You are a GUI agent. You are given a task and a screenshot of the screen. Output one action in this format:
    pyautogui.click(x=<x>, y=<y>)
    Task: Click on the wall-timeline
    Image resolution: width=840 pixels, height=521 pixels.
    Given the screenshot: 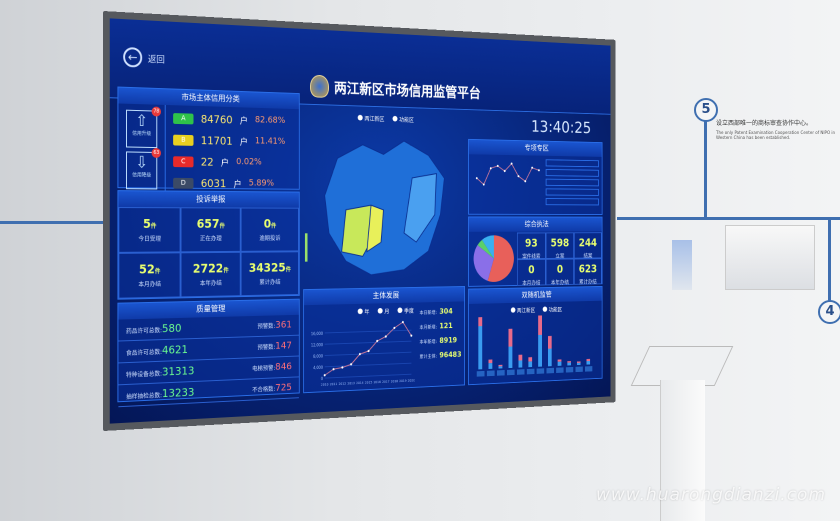 What is the action you would take?
    pyautogui.click(x=55, y=222)
    